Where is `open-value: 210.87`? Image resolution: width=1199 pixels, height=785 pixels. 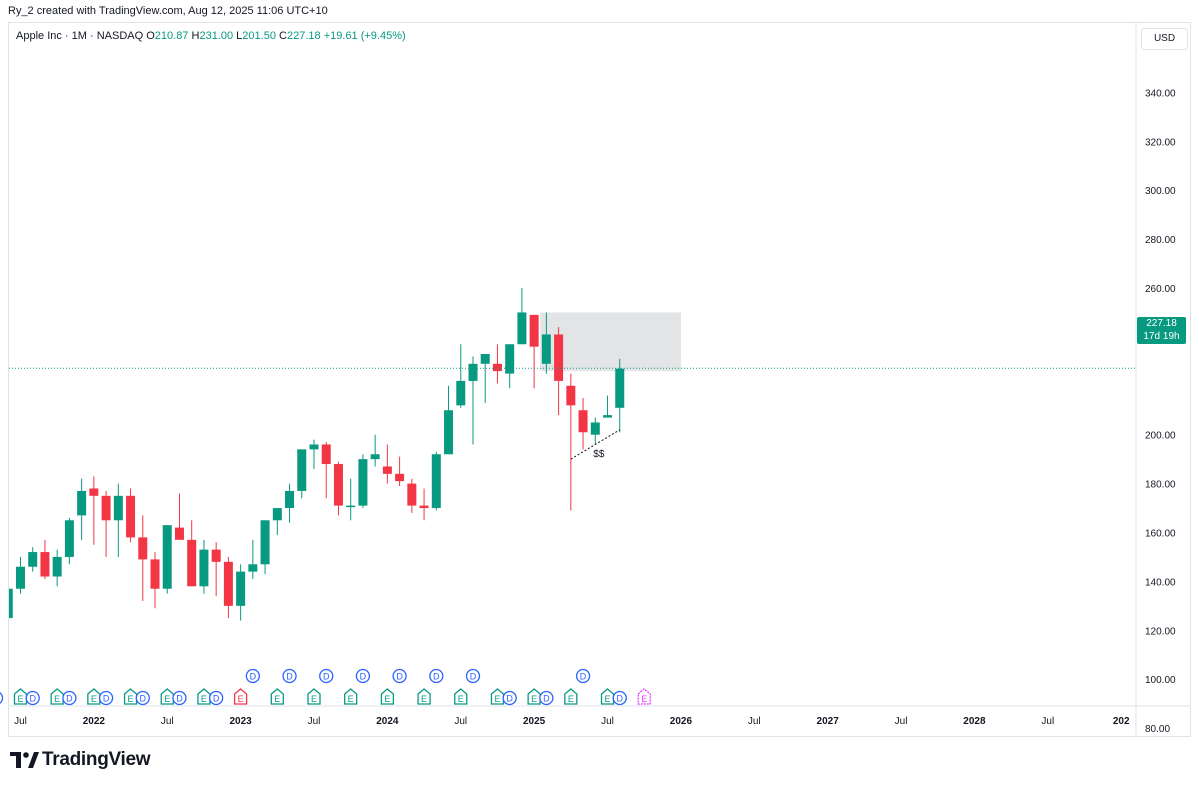
open-value: 210.87 is located at coordinates (171, 36).